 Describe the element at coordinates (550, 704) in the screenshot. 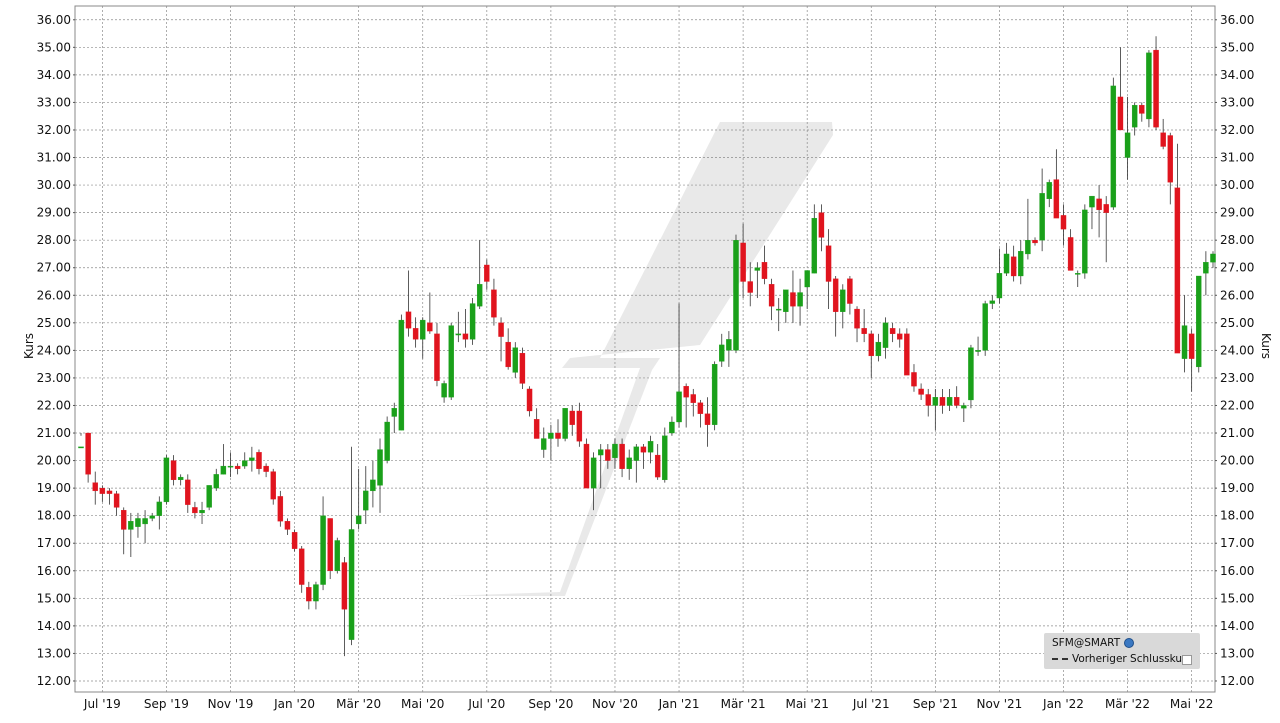

I see `x-tick-label: Sep '20` at that location.